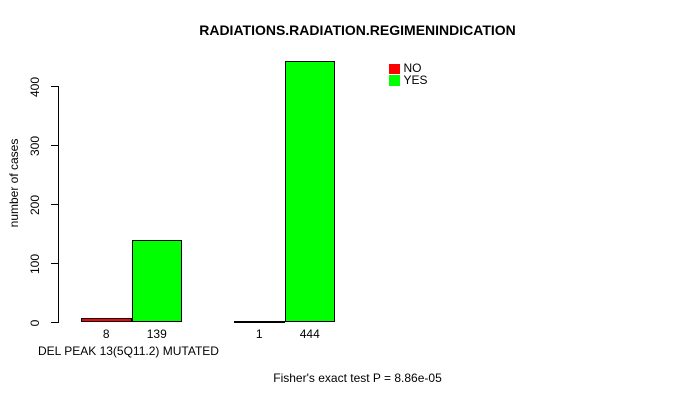 The image size is (690, 400). I want to click on legend: NO YES, so click(408, 74).